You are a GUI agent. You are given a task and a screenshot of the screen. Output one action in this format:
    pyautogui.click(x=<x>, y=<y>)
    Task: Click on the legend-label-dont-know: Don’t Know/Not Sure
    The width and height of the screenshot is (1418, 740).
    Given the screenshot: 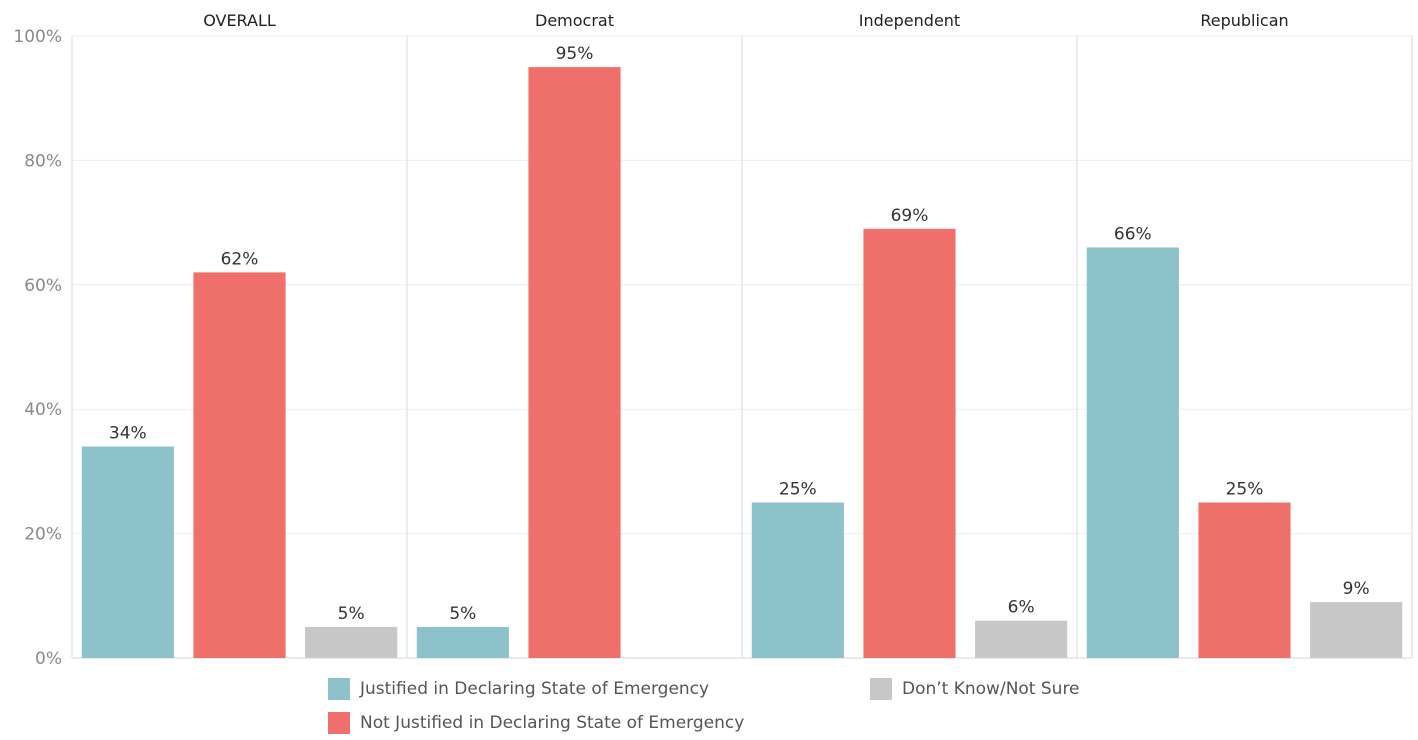 What is the action you would take?
    pyautogui.click(x=991, y=689)
    